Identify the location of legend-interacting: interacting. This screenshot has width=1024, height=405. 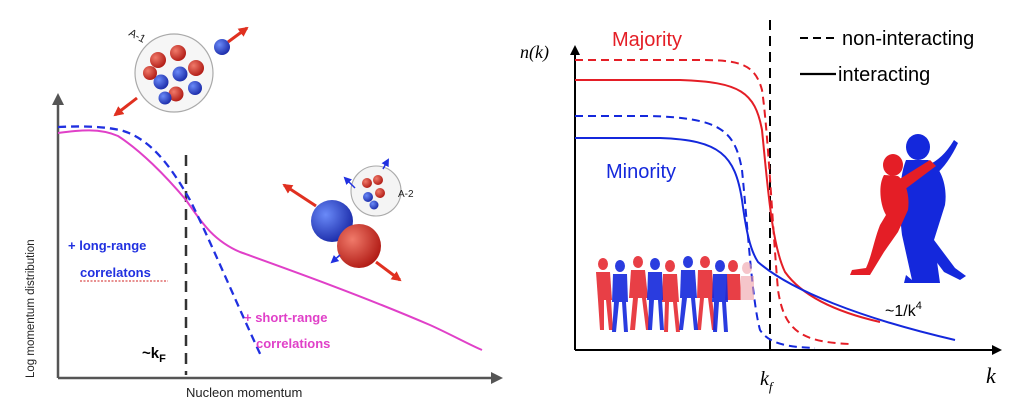
(884, 75).